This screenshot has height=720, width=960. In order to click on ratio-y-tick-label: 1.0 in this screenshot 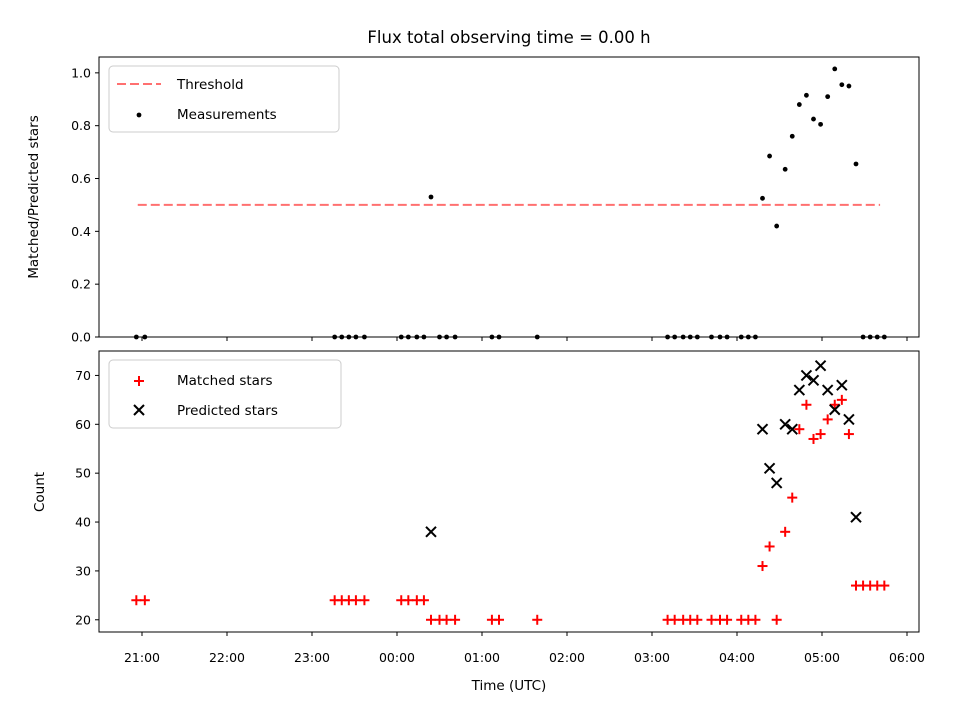, I will do `click(81, 72)`.